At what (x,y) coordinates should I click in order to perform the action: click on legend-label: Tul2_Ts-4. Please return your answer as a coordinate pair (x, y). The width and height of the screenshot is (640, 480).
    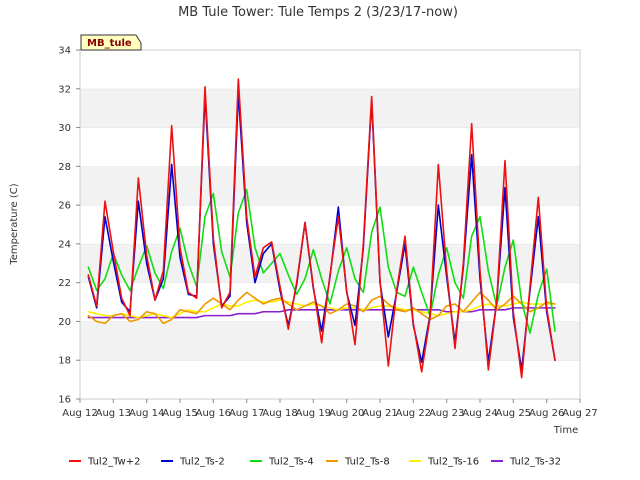
    Looking at the image, I should click on (291, 462).